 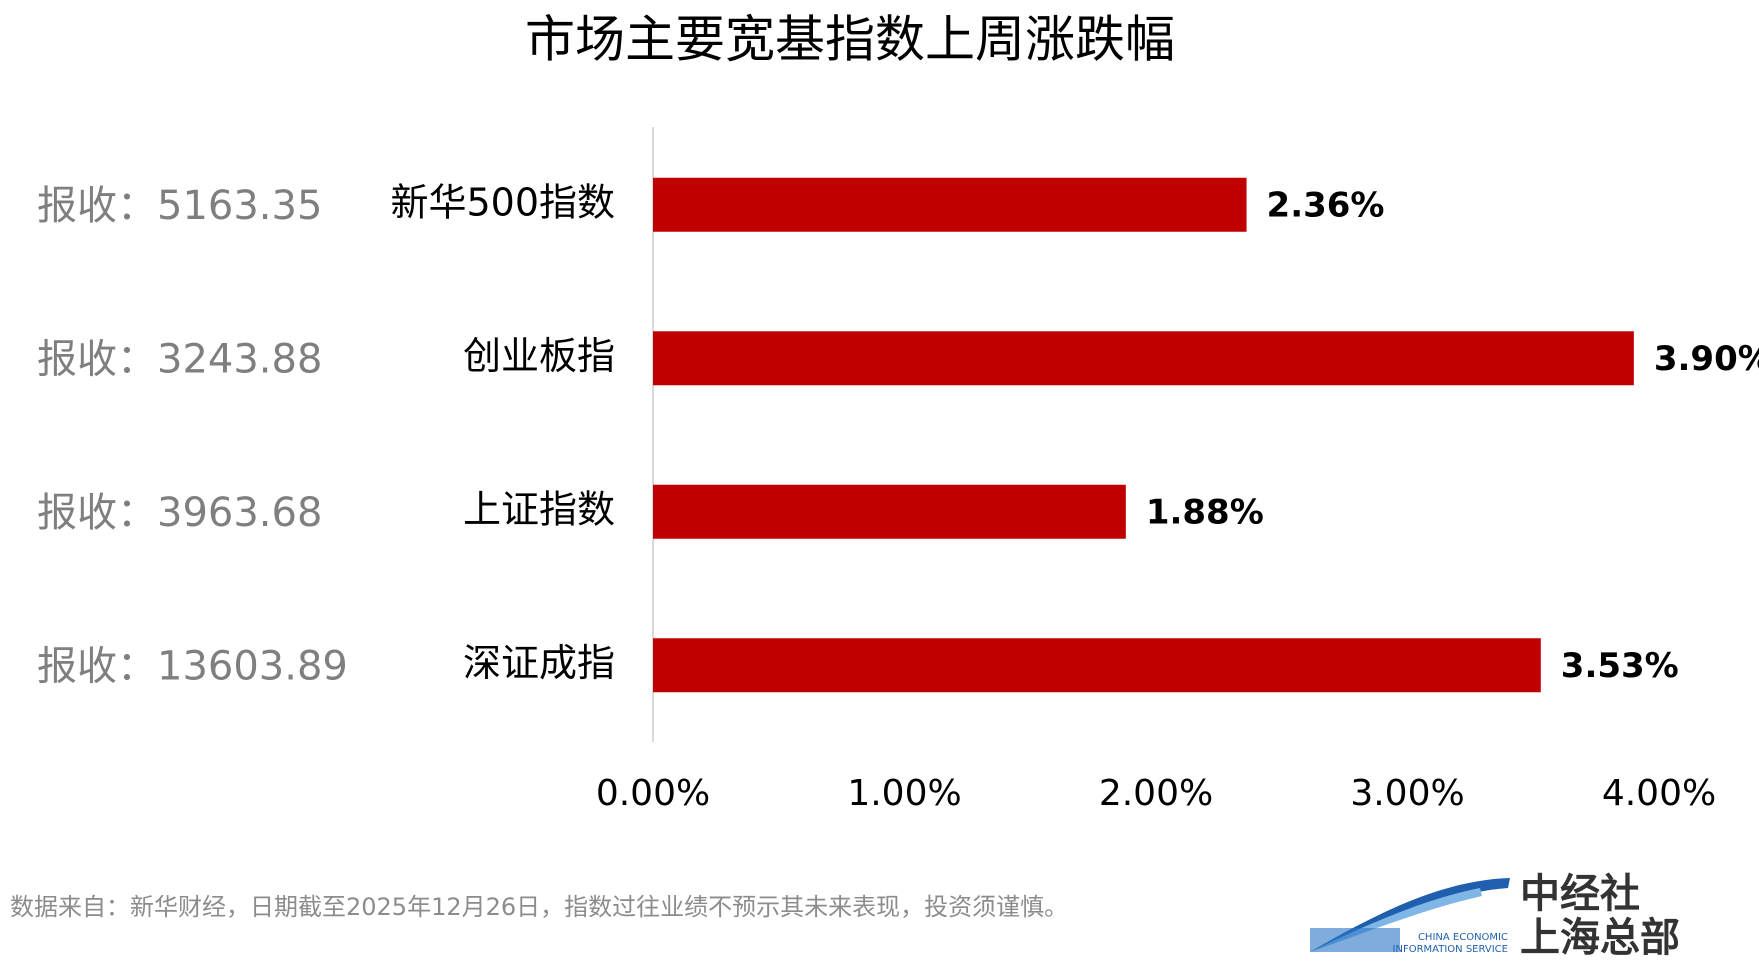 What do you see at coordinates (1410, 915) in the screenshot?
I see `logo-swoosh` at bounding box center [1410, 915].